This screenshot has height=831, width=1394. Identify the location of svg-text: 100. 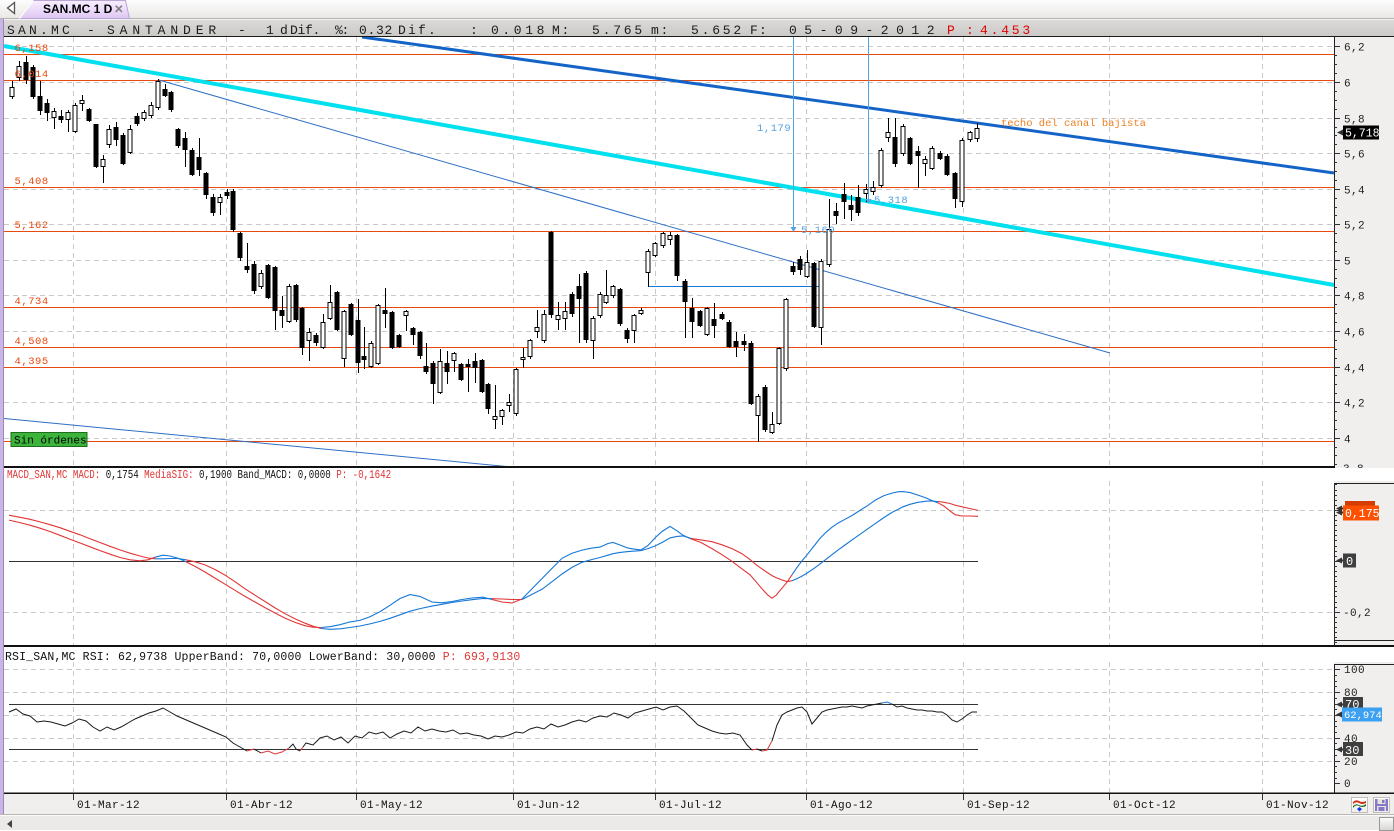
(1354, 671).